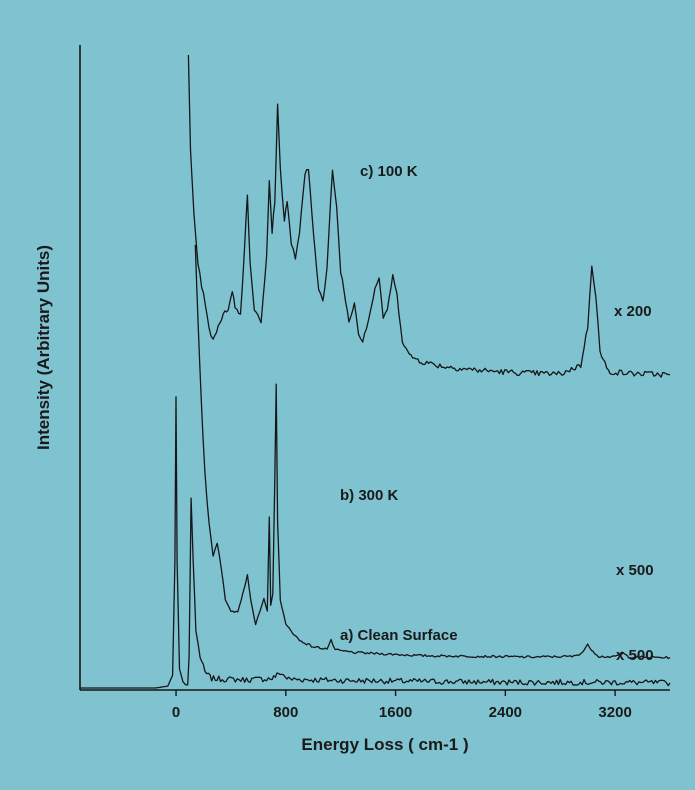 The width and height of the screenshot is (695, 790). Describe the element at coordinates (399, 635) in the screenshot. I see `series-label-1: a) Clean Surface` at that location.